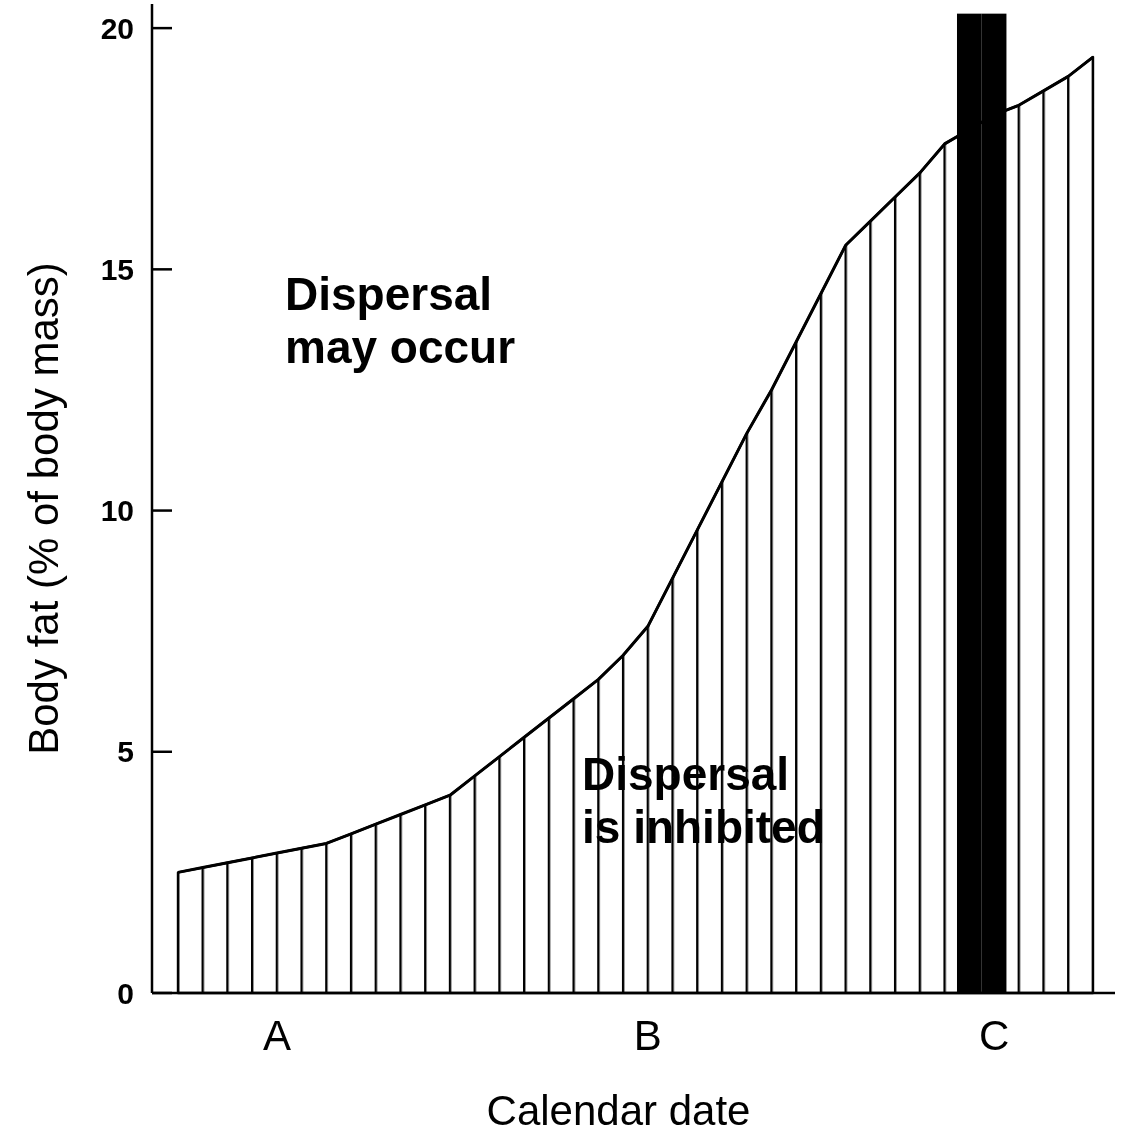  What do you see at coordinates (994, 1035) in the screenshot?
I see `x-tick-label: C` at bounding box center [994, 1035].